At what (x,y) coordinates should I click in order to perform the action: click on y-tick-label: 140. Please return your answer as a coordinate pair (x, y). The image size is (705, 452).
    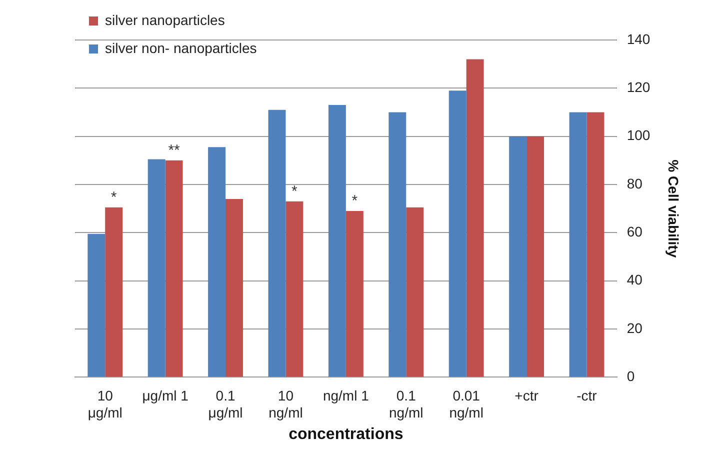
    Looking at the image, I should click on (638, 38).